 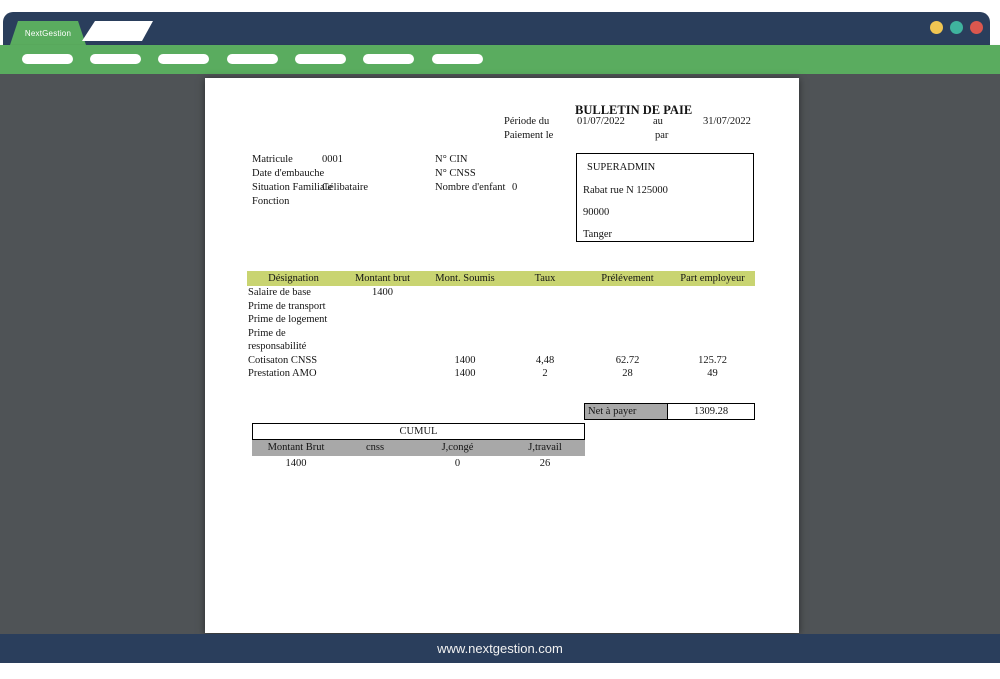 What do you see at coordinates (545, 360) in the screenshot?
I see `cell-taux: 4,48` at bounding box center [545, 360].